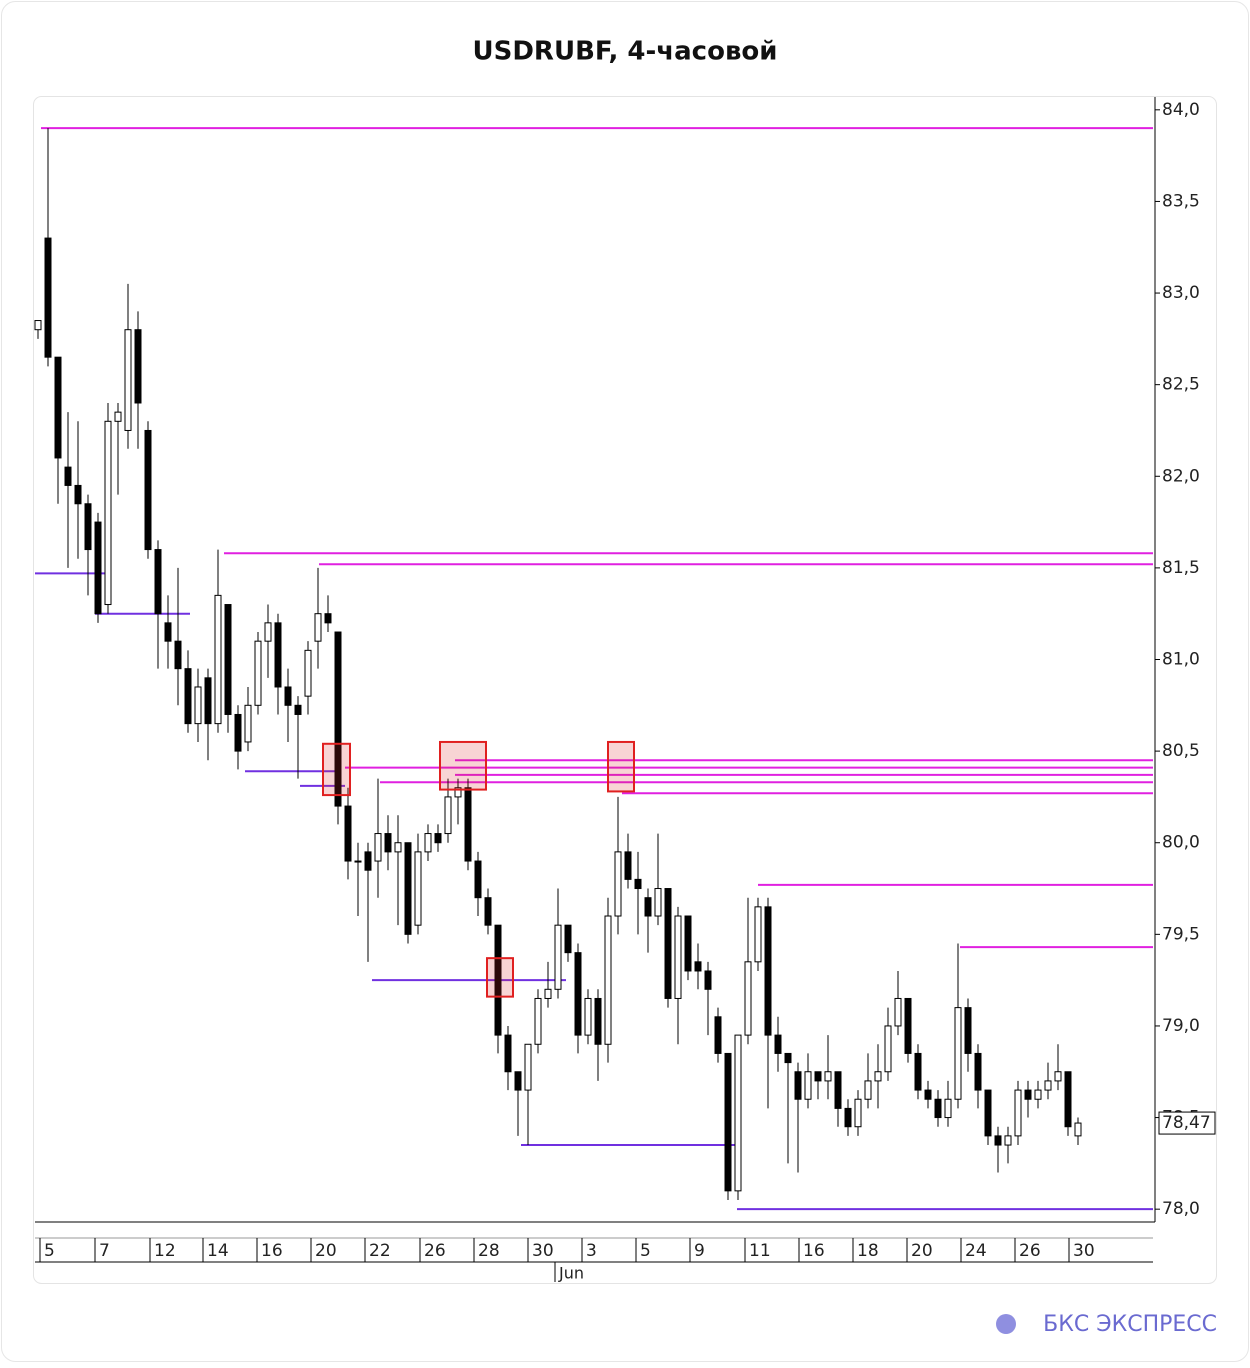  What do you see at coordinates (625, 52) in the screenshot?
I see `chart-title: USDRUBF, 4-часовой` at bounding box center [625, 52].